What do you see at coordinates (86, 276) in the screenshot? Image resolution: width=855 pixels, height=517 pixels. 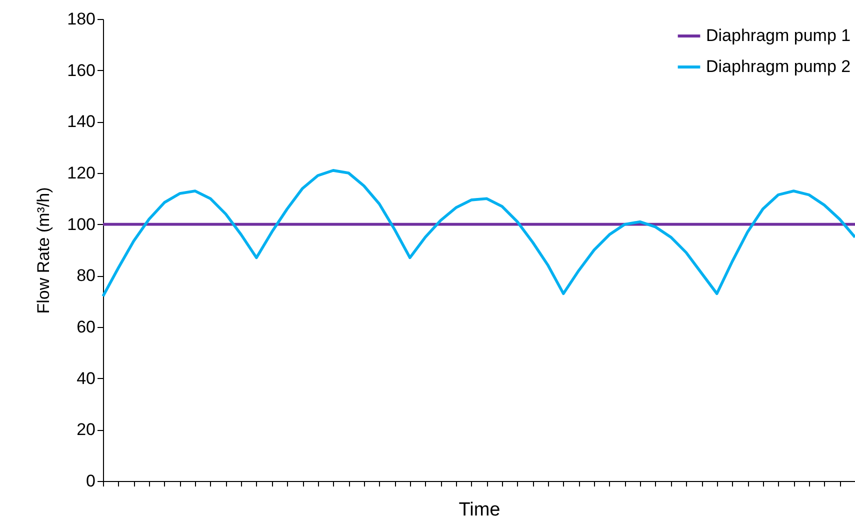 I see `y-tick-label: 80` at bounding box center [86, 276].